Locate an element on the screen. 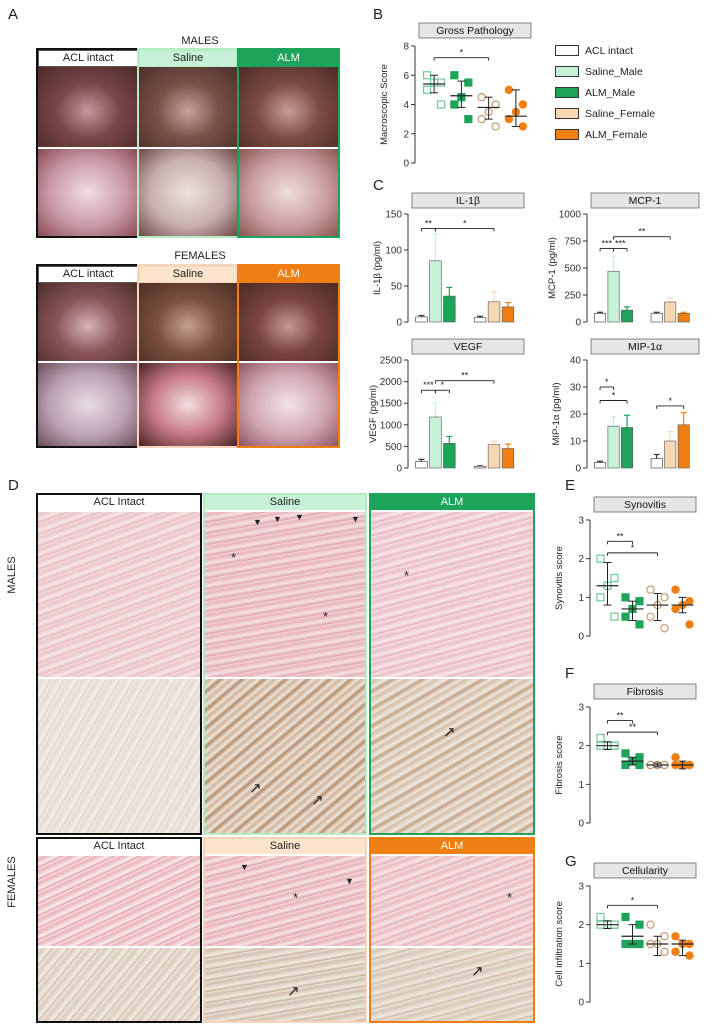 This screenshot has width=714, height=1025. panel-a-female-saline-photo-top is located at coordinates (188, 322).